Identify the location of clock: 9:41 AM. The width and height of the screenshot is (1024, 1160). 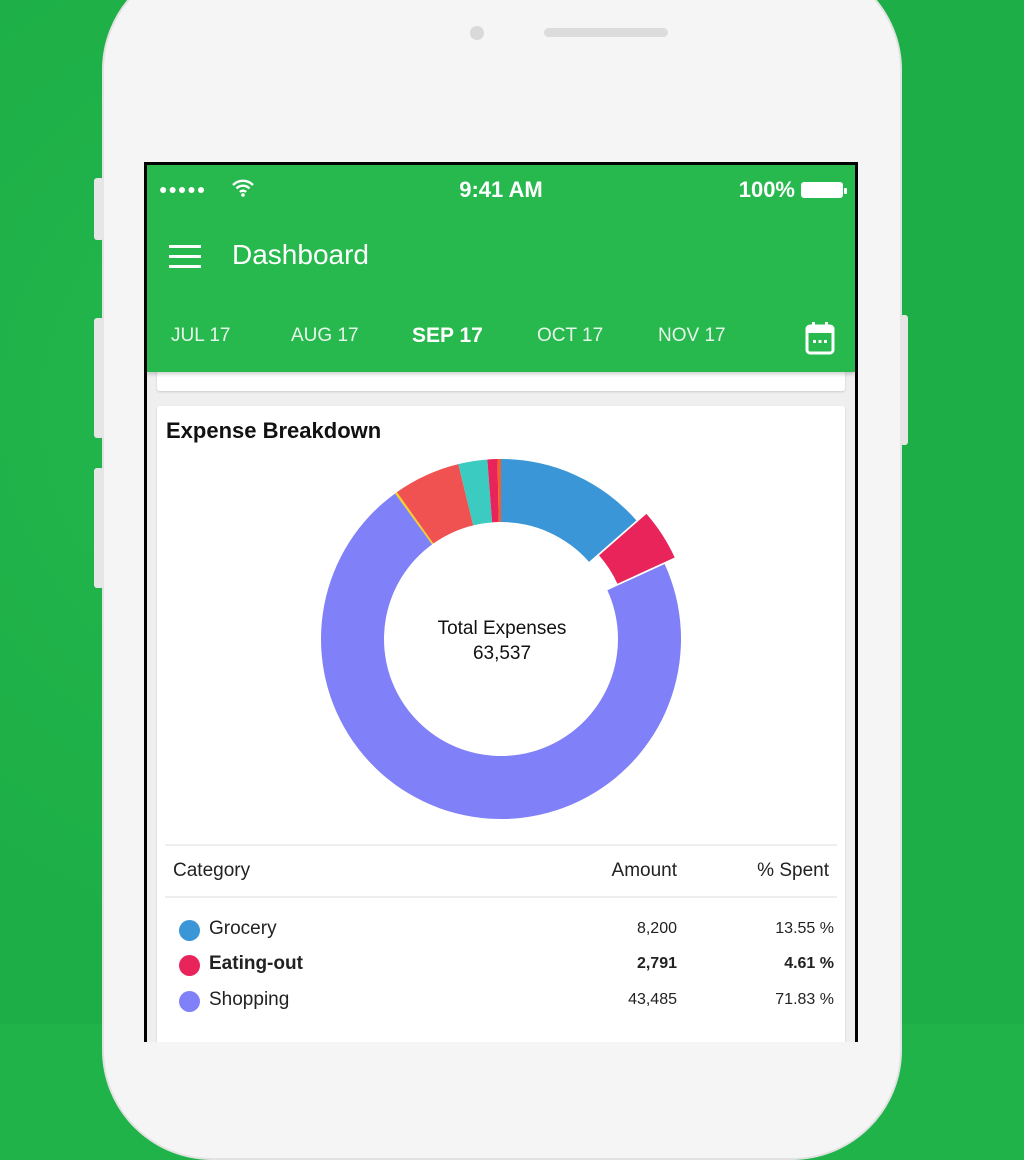
(501, 189).